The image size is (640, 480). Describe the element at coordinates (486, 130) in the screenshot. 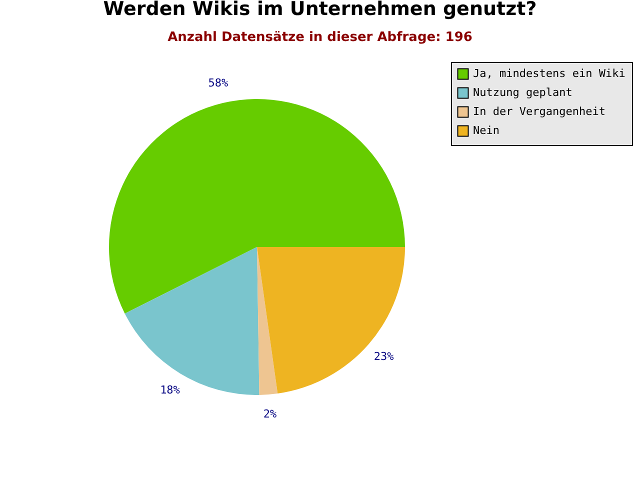

I see `legend-label: Nein` at that location.